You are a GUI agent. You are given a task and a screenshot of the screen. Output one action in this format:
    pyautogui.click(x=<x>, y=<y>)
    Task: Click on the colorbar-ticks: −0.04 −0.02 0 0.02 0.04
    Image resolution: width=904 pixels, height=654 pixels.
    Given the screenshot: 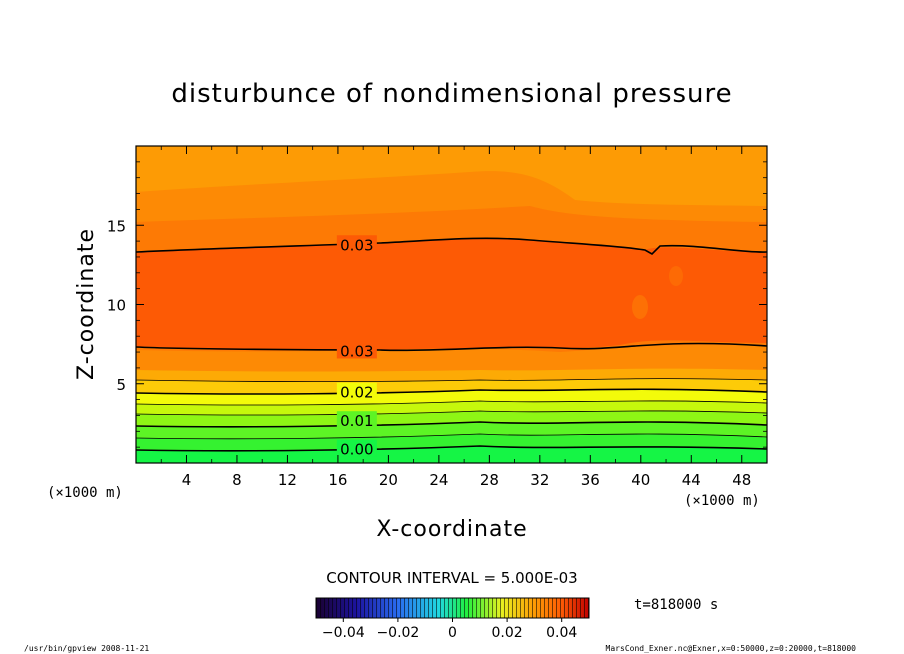 What is the action you would take?
    pyautogui.click(x=449, y=629)
    